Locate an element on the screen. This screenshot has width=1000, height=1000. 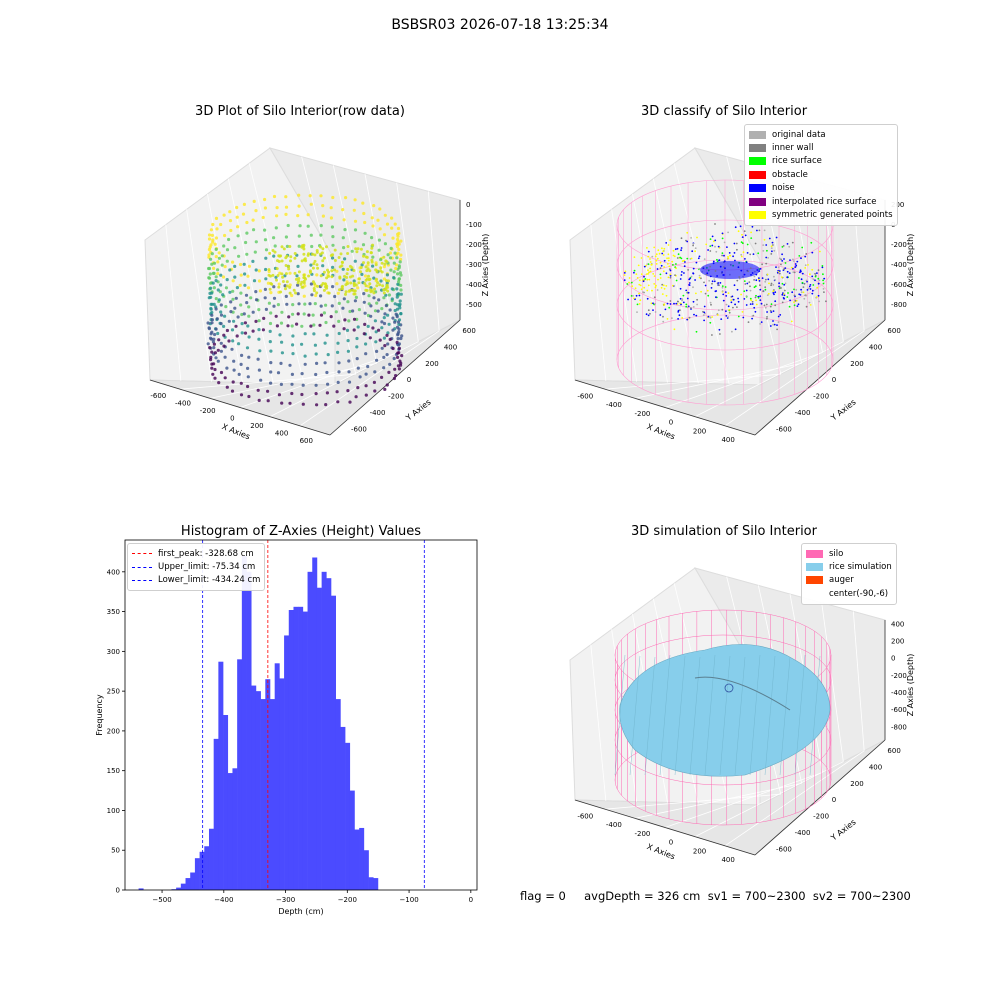
y-axis-line is located at coordinates (820, 797).